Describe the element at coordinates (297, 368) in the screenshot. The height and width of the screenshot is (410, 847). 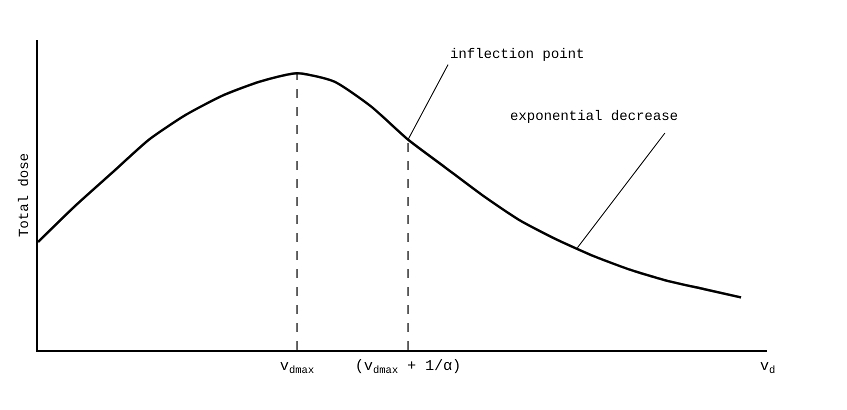
I see `x-tick-label: v$_{dmax}$` at that location.